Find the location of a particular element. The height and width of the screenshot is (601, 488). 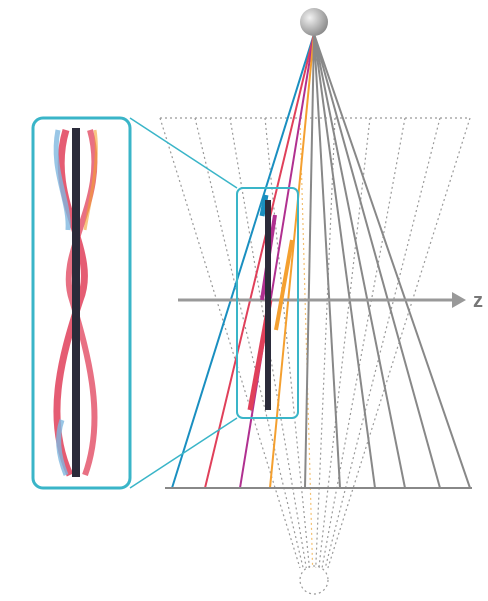

z-arrow is located at coordinates (459, 300).